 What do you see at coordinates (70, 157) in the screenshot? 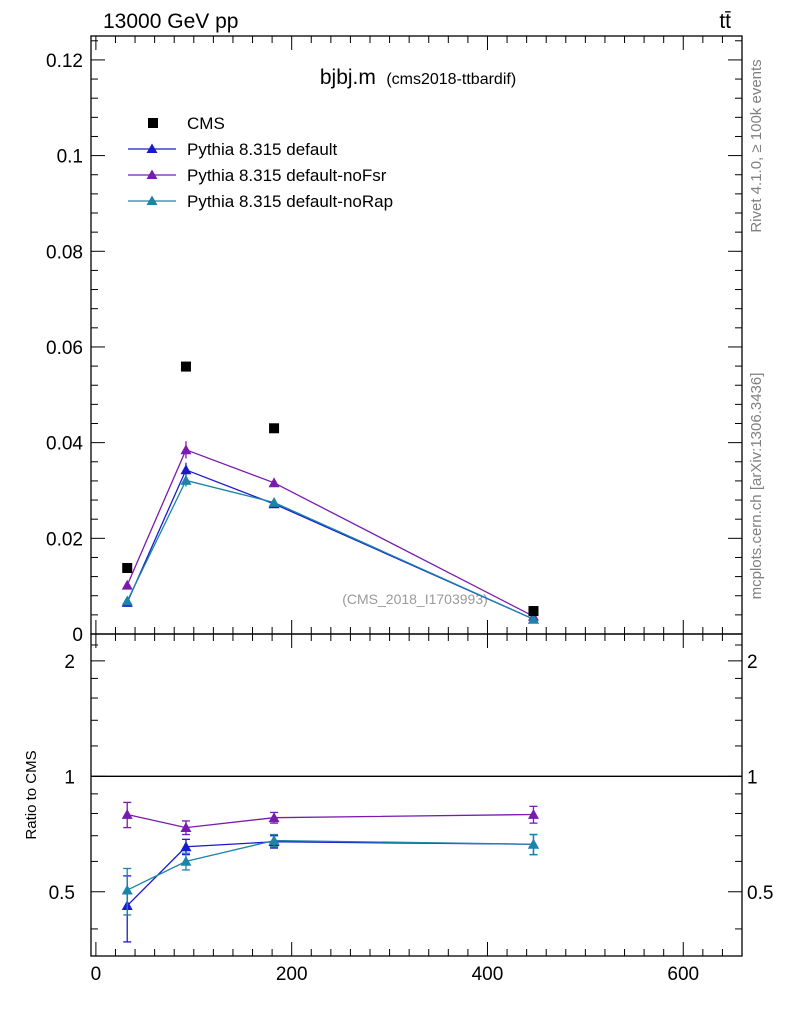
I see `y-tick-label: 0.1` at bounding box center [70, 157].